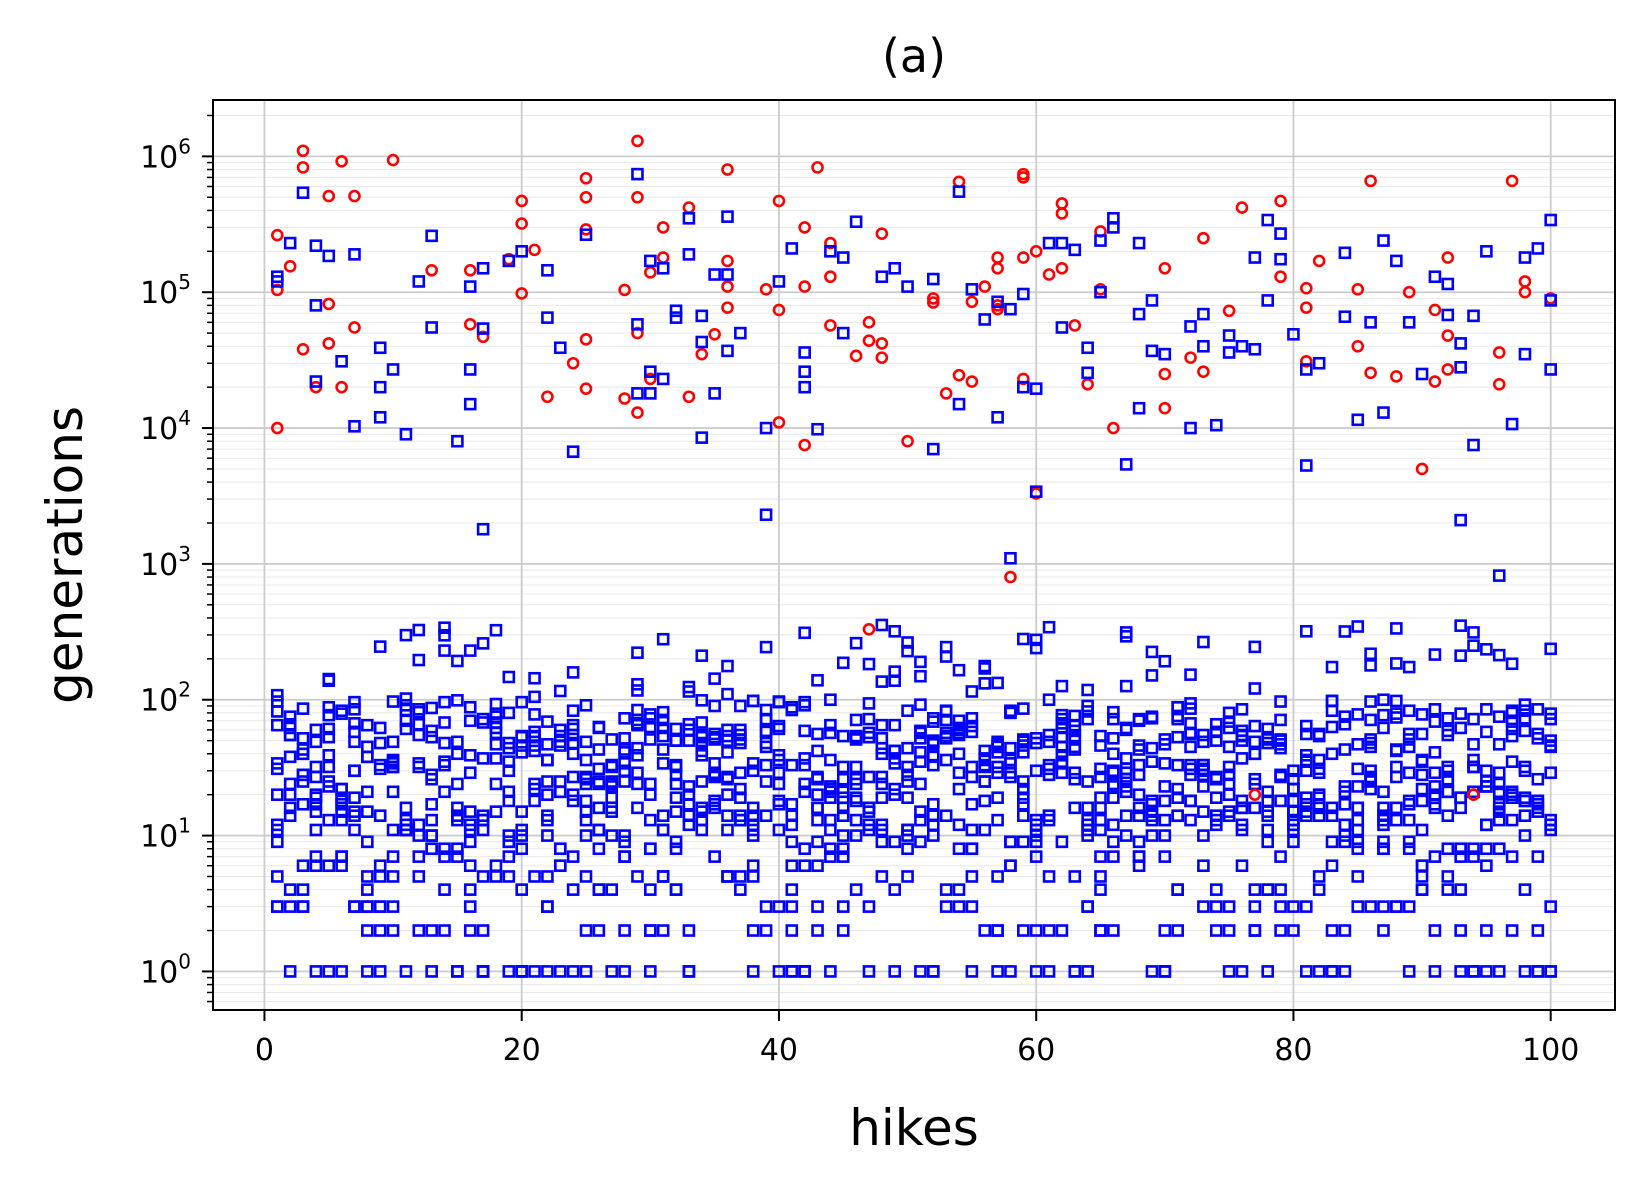 The image size is (1637, 1185). What do you see at coordinates (165, 562) in the screenshot?
I see `y-tick-label: 103` at bounding box center [165, 562].